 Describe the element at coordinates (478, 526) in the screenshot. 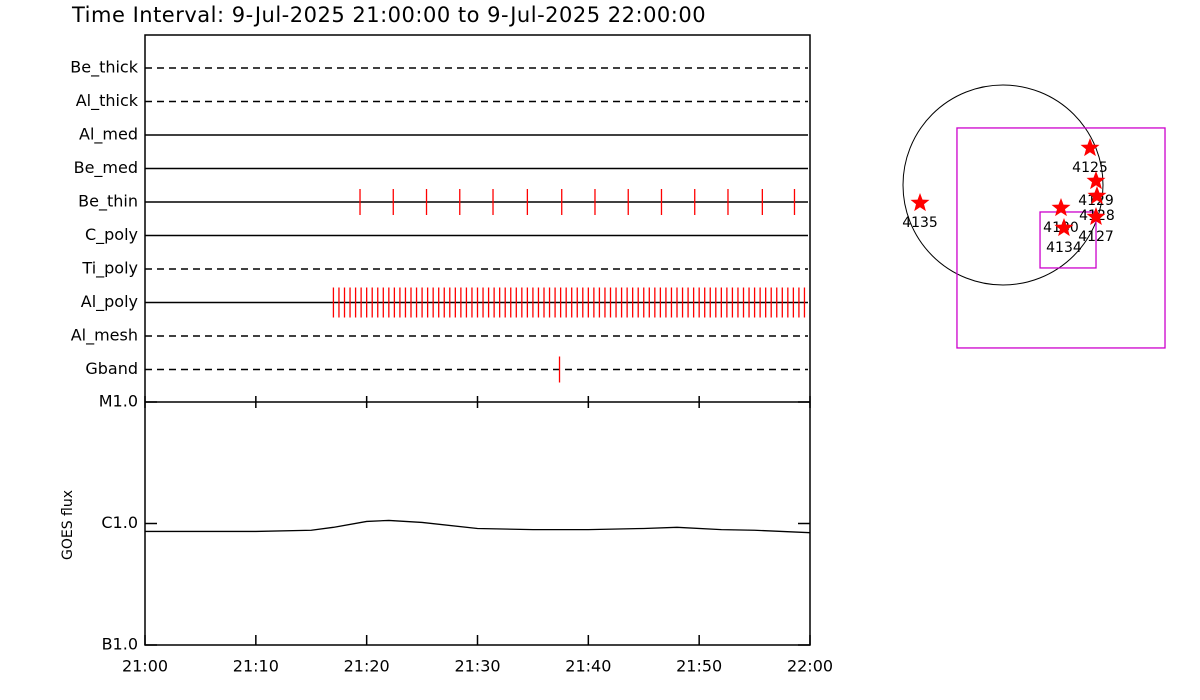

I see `goes-flux-line` at that location.